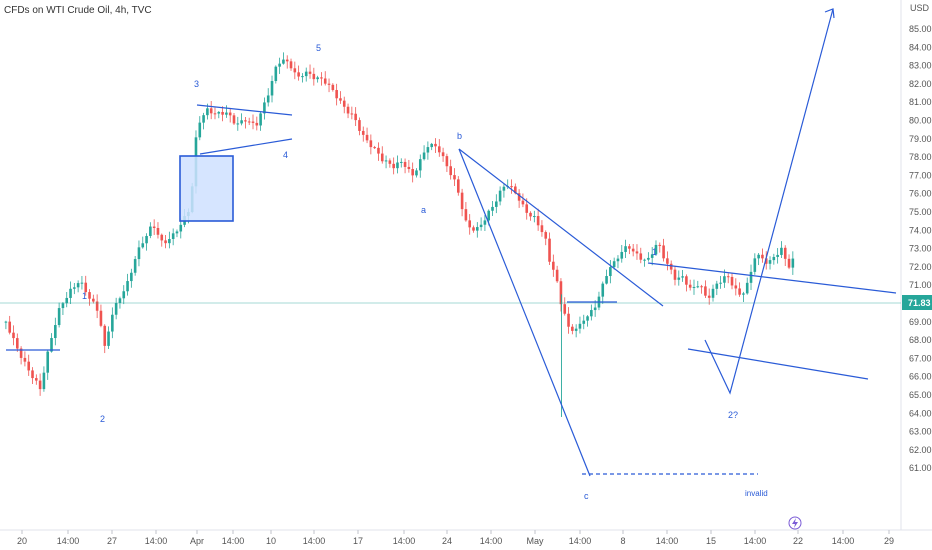 Image resolution: width=932 pixels, height=550 pixels. I want to click on wave-label-new-1: 1, so click(654, 252).